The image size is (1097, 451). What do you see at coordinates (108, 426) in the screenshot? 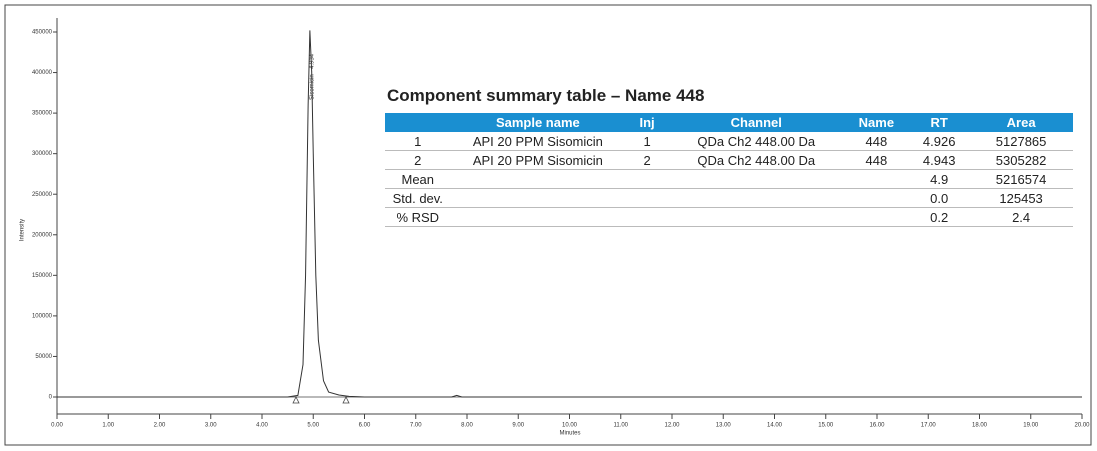
I see `x-tick-label: 1.00` at bounding box center [108, 426].